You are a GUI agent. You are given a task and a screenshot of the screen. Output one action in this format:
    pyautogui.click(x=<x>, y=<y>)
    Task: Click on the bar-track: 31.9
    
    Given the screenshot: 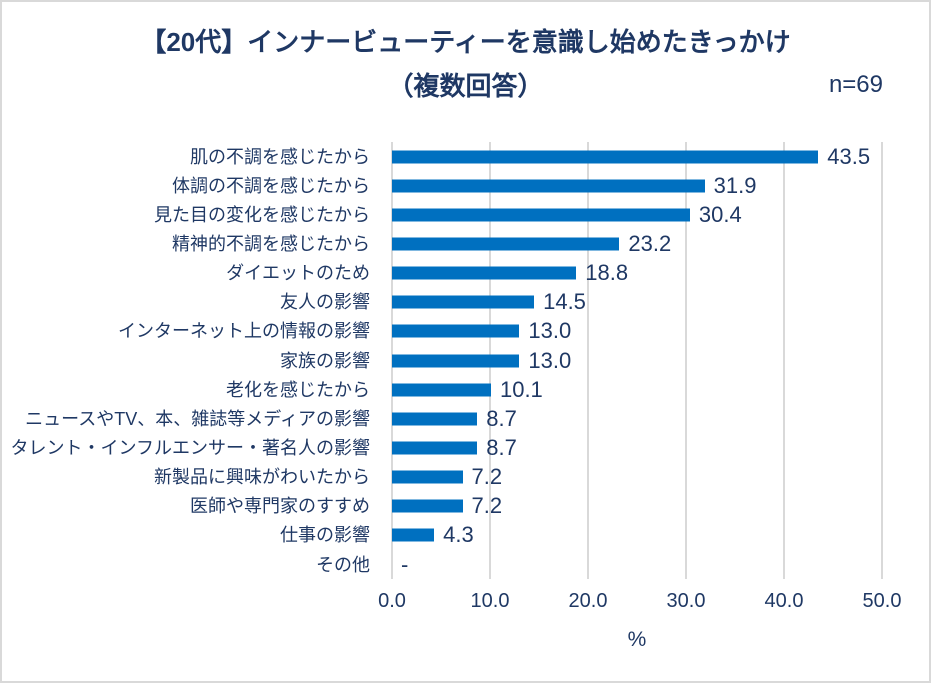 What is the action you would take?
    pyautogui.click(x=637, y=185)
    